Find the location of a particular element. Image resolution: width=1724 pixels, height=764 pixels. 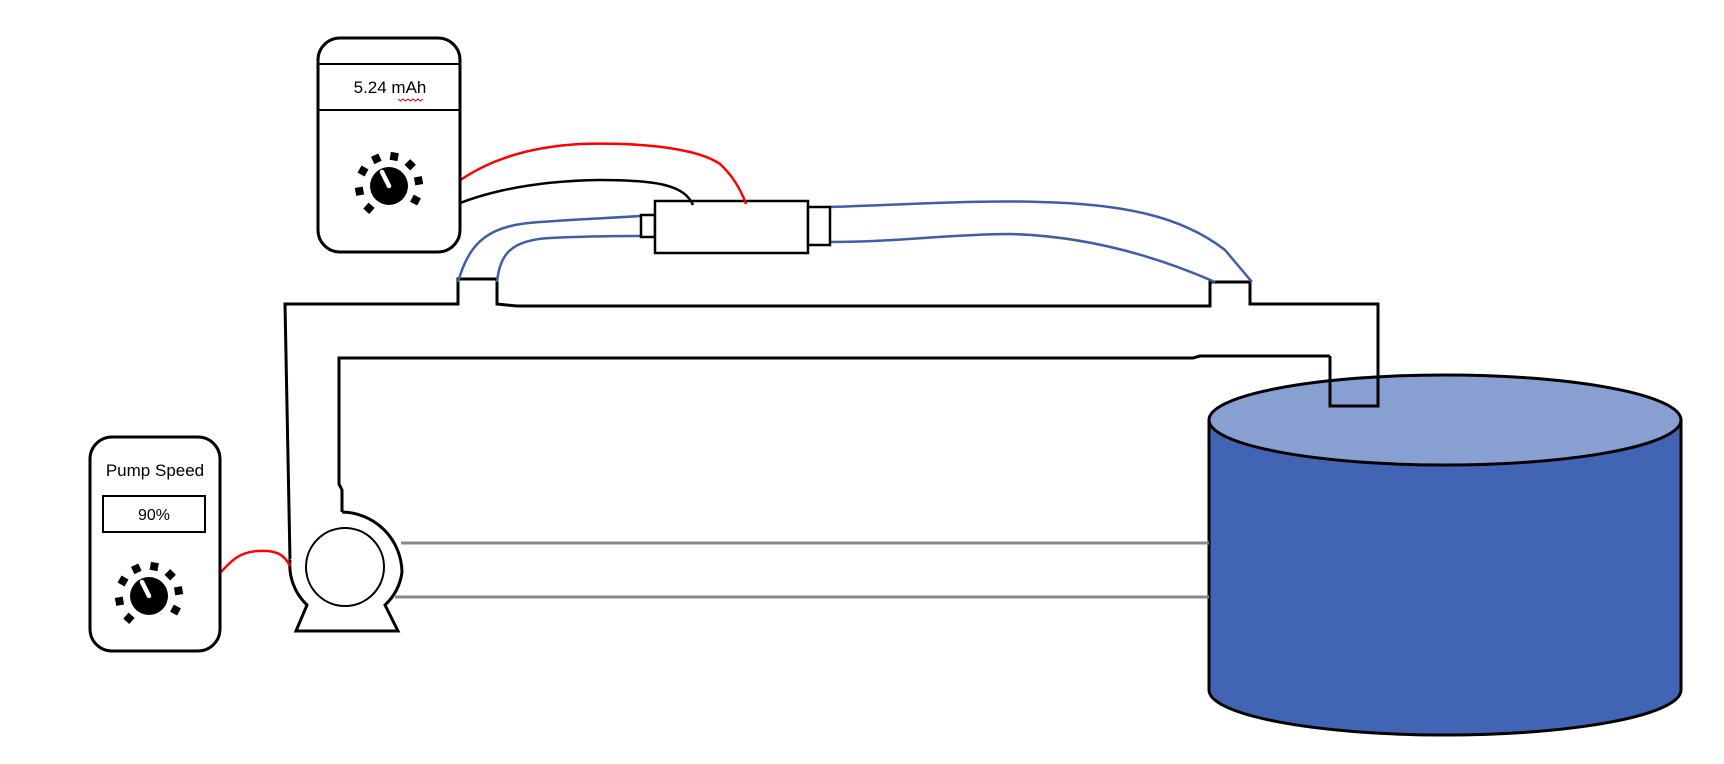

pump-speed-controller: Pump Speed 90% is located at coordinates (155, 544).